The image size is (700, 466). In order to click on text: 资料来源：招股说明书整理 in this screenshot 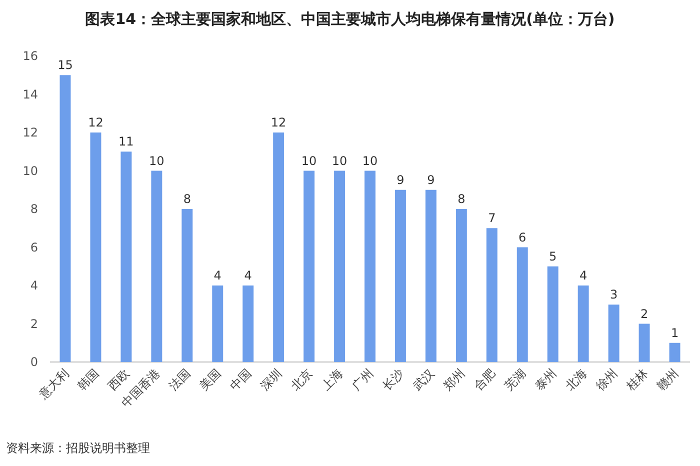, I will do `click(78, 448)`.